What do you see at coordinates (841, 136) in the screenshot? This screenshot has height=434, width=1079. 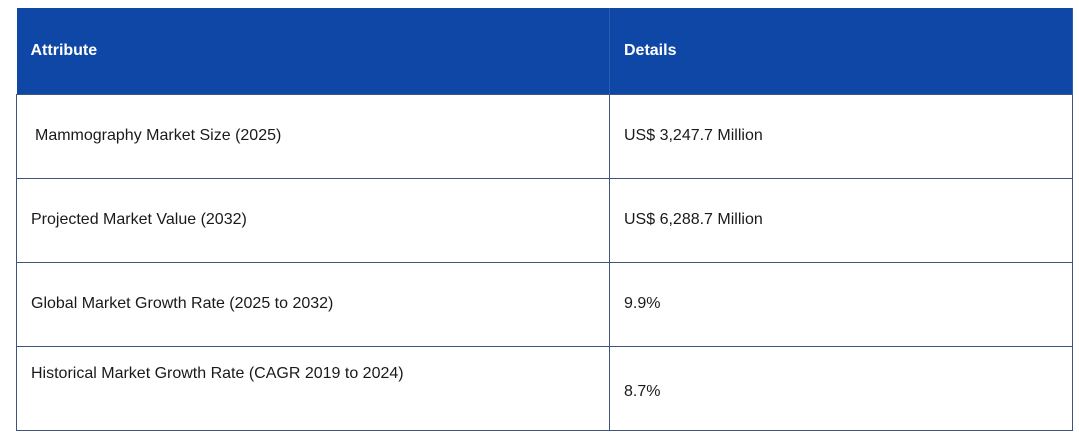 I see `details-cell: US$ 3,247.7 Million` at bounding box center [841, 136].